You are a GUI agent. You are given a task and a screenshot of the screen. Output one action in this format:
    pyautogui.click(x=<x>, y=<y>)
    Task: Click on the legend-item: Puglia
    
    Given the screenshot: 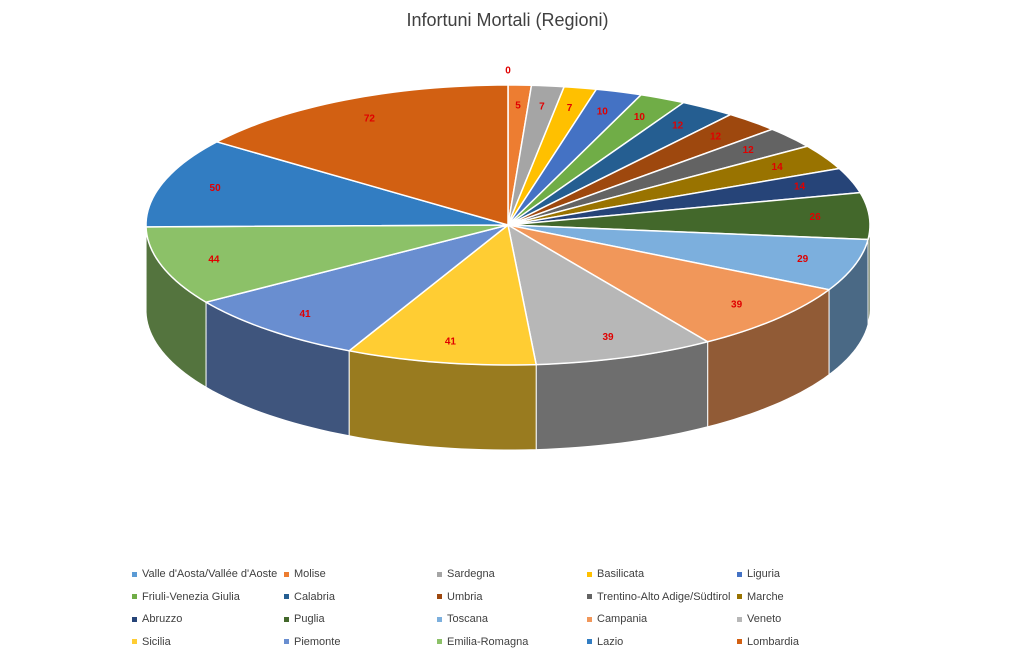 What is the action you would take?
    pyautogui.click(x=304, y=619)
    